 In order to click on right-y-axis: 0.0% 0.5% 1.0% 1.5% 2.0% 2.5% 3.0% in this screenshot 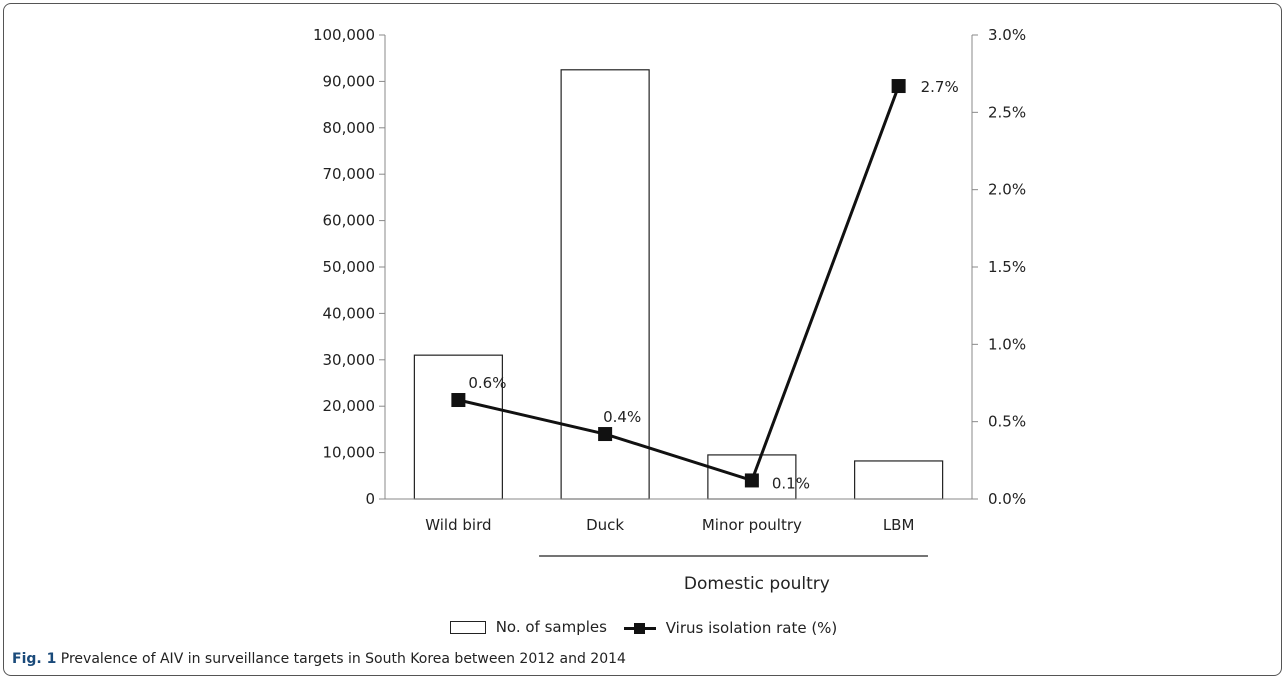, I will do `click(998, 267)`.